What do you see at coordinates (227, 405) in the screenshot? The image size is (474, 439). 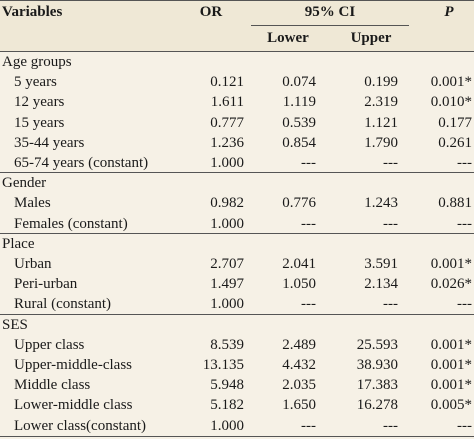 I see `or-value: 5.182` at bounding box center [227, 405].